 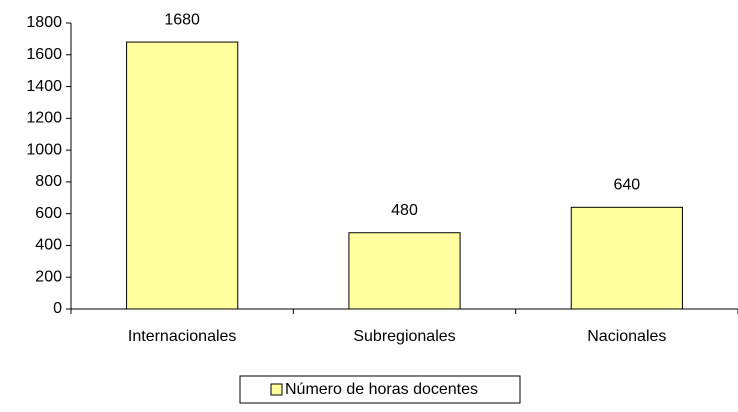 I want to click on y-tick-label: 1600, so click(x=44, y=54).